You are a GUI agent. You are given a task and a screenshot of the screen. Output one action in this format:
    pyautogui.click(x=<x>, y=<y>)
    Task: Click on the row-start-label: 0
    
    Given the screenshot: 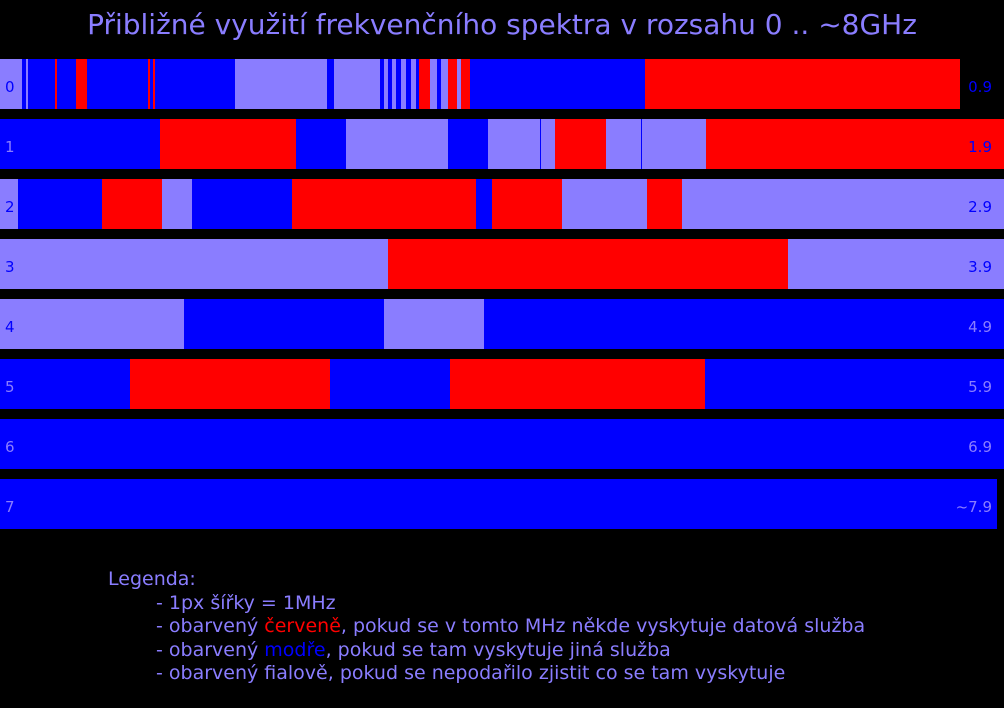 What is the action you would take?
    pyautogui.click(x=10, y=87)
    